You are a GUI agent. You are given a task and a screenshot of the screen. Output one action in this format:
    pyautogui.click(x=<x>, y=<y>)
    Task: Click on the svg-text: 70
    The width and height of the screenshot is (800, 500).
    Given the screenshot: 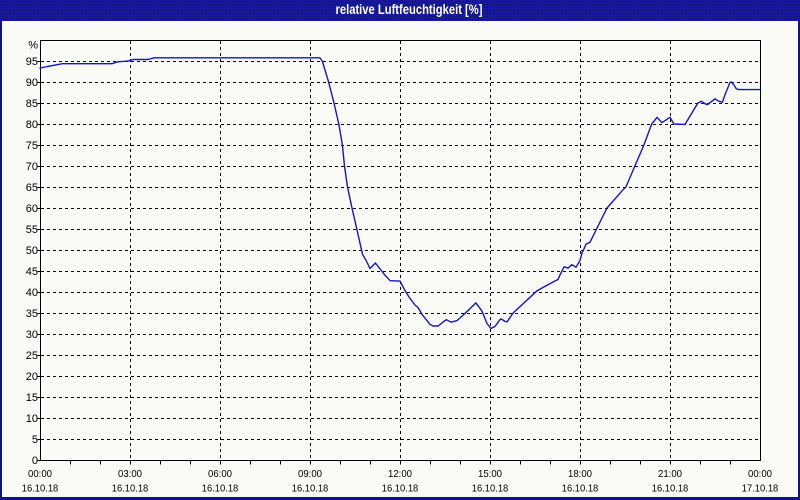 What is the action you would take?
    pyautogui.click(x=32, y=167)
    